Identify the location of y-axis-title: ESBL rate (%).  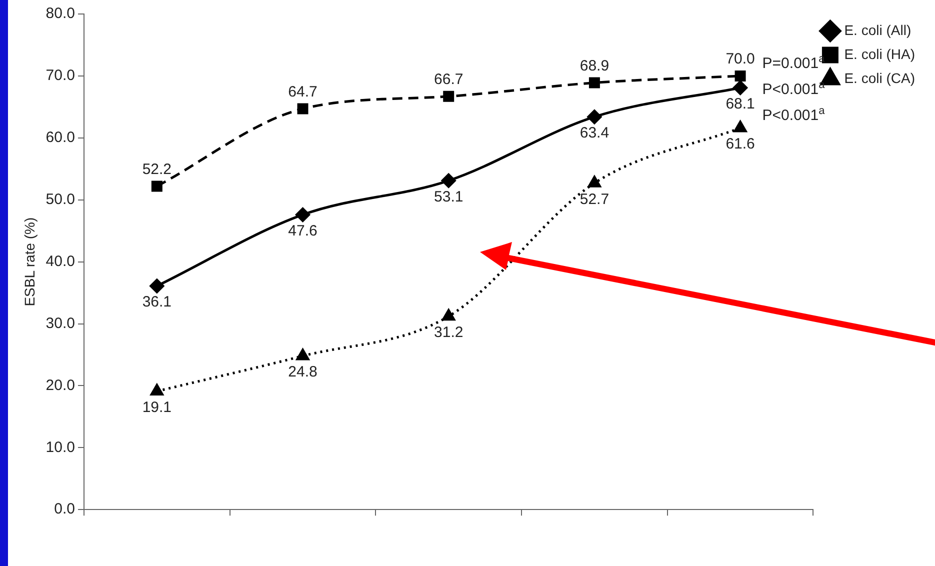
(29, 261).